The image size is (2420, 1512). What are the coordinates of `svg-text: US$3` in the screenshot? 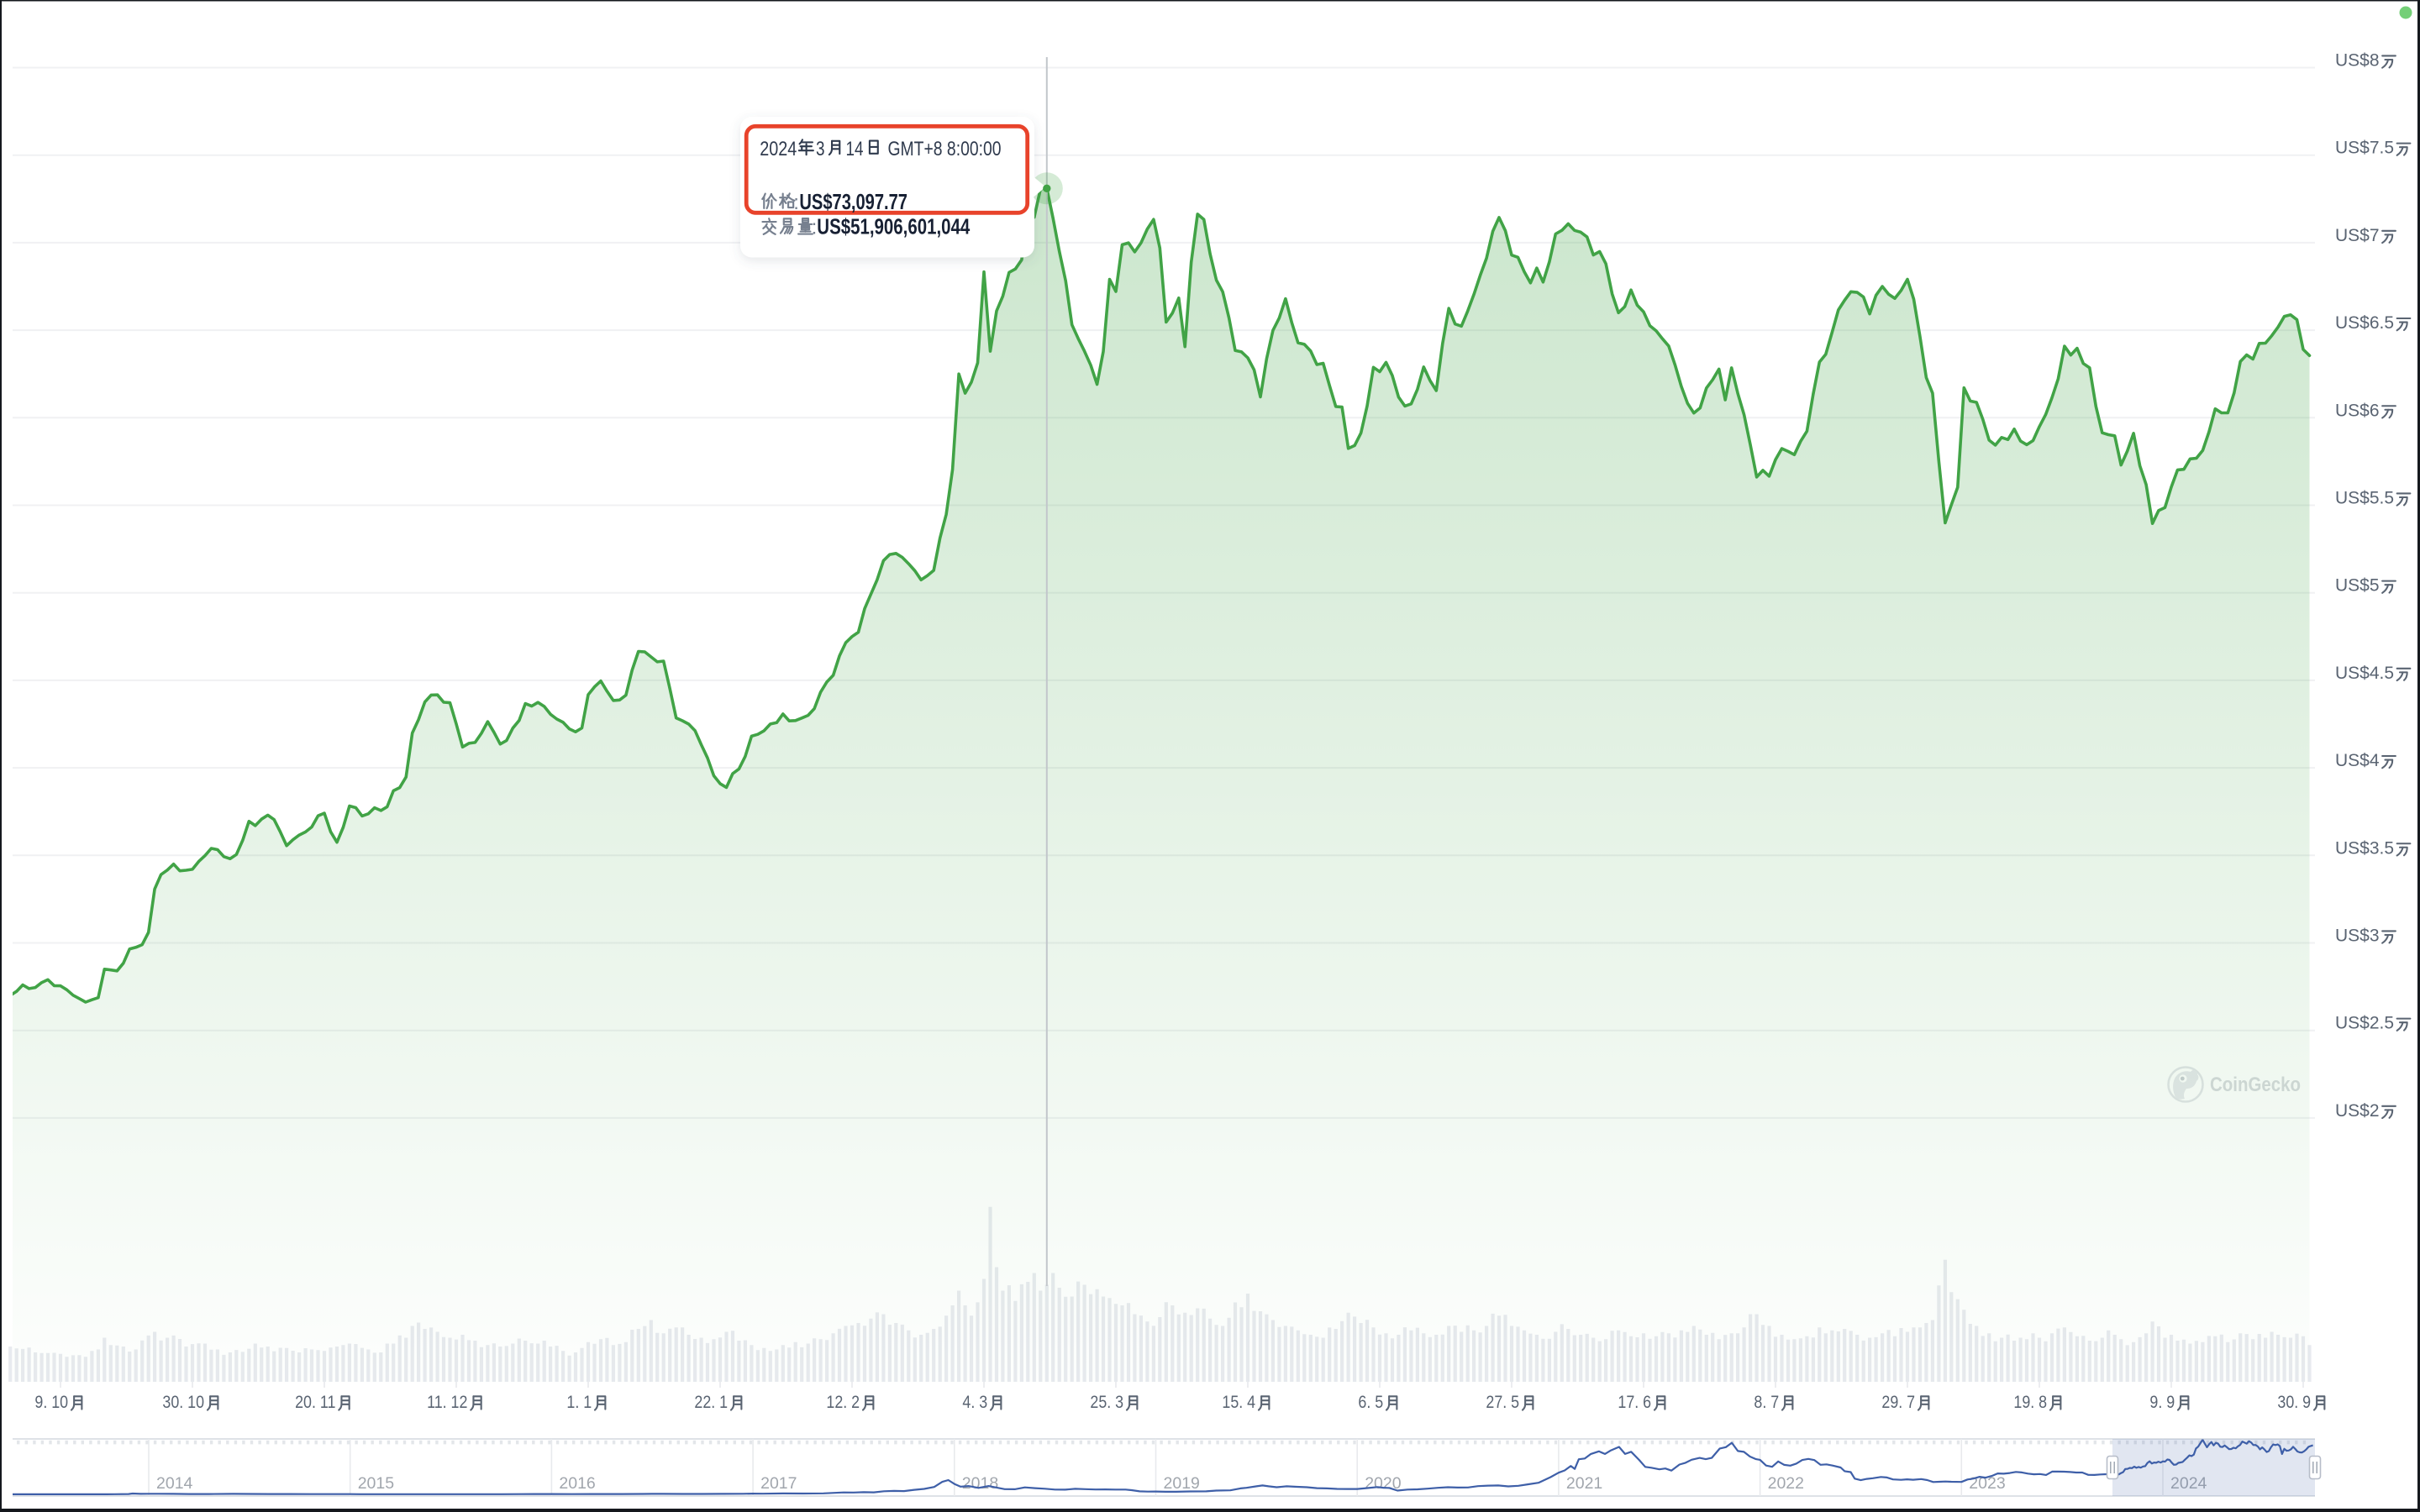 It's located at (2357, 936).